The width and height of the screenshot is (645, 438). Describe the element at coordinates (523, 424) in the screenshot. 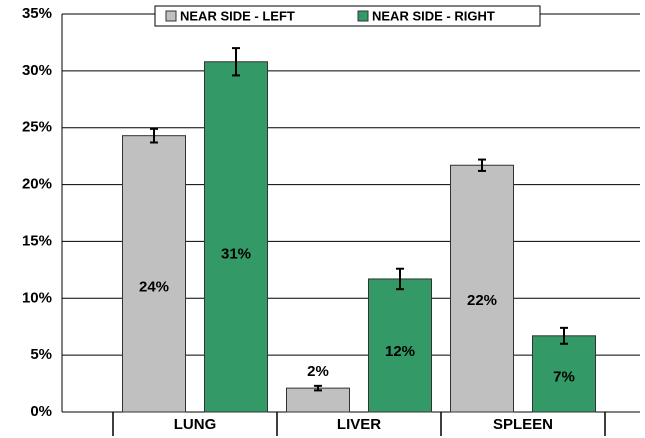

I see `x-tick-label: SPLEEN` at that location.